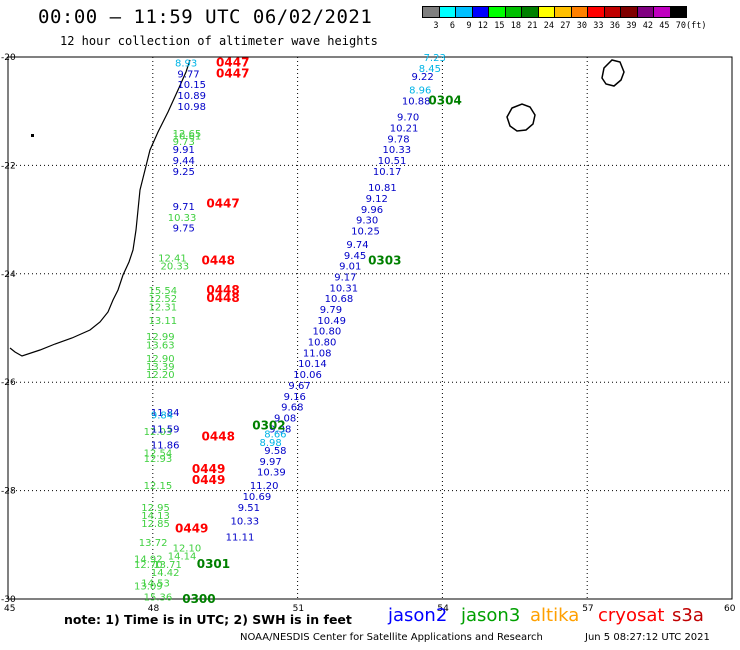  Describe the element at coordinates (613, 73) in the screenshot. I see `mauritius-island` at that location.